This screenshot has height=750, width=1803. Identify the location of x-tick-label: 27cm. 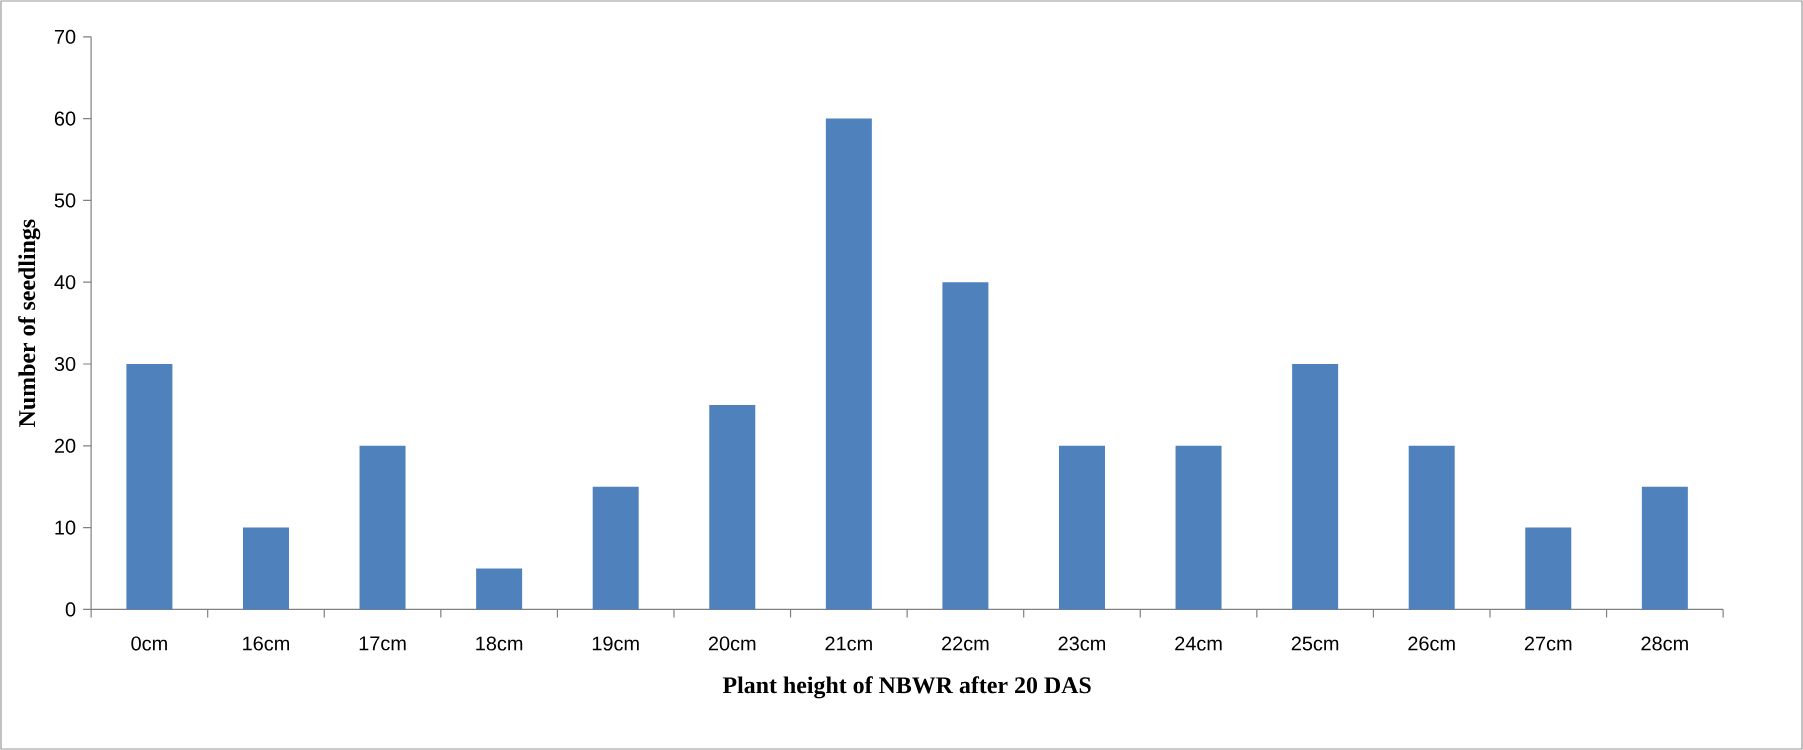
(1548, 643).